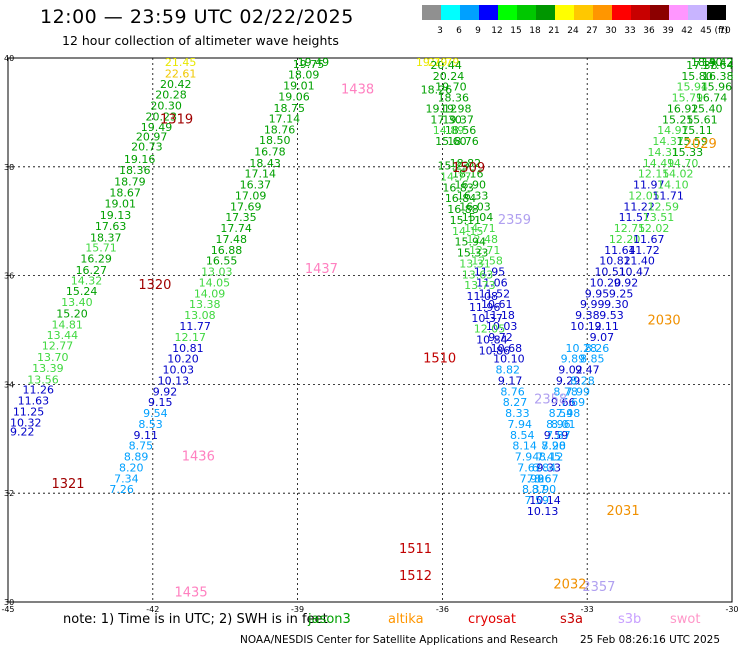 This screenshot has height=650, width=740. What do you see at coordinates (29, 411) in the screenshot?
I see `wave-height-value: 11.25` at bounding box center [29, 411].